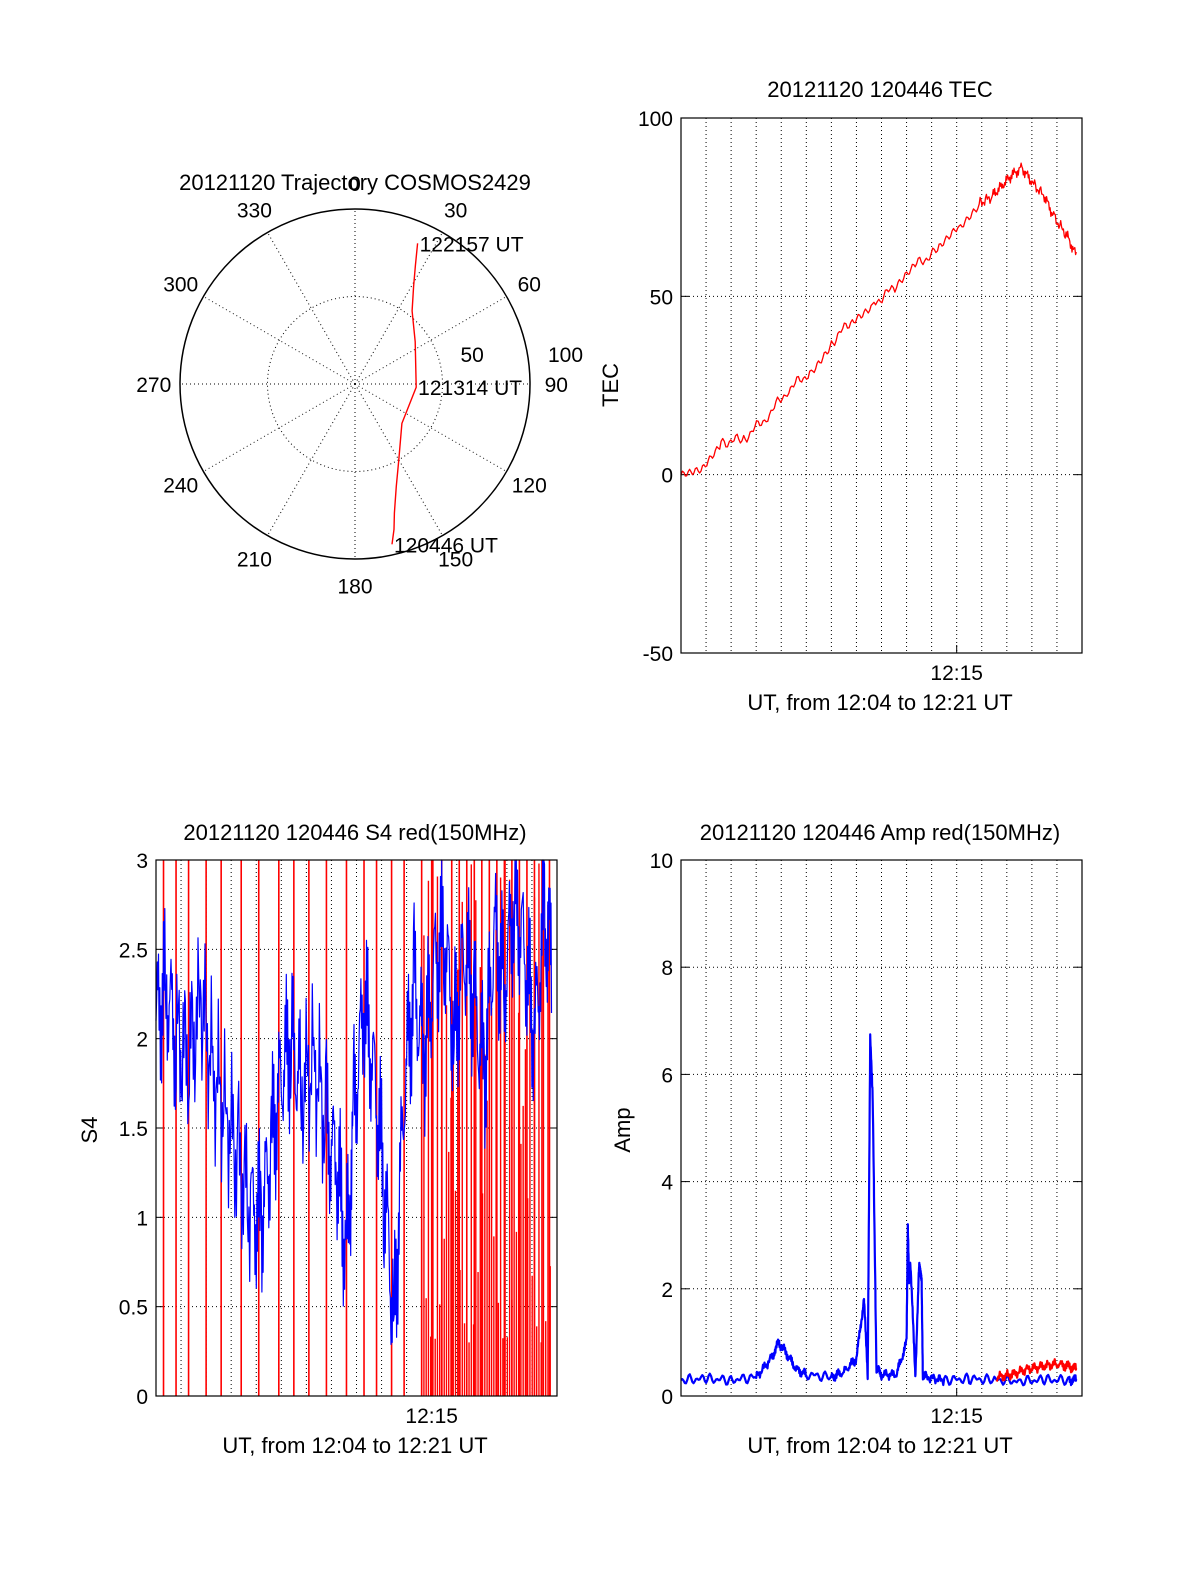  What do you see at coordinates (658, 654) in the screenshot?
I see `y-tick-label: -50` at bounding box center [658, 654].